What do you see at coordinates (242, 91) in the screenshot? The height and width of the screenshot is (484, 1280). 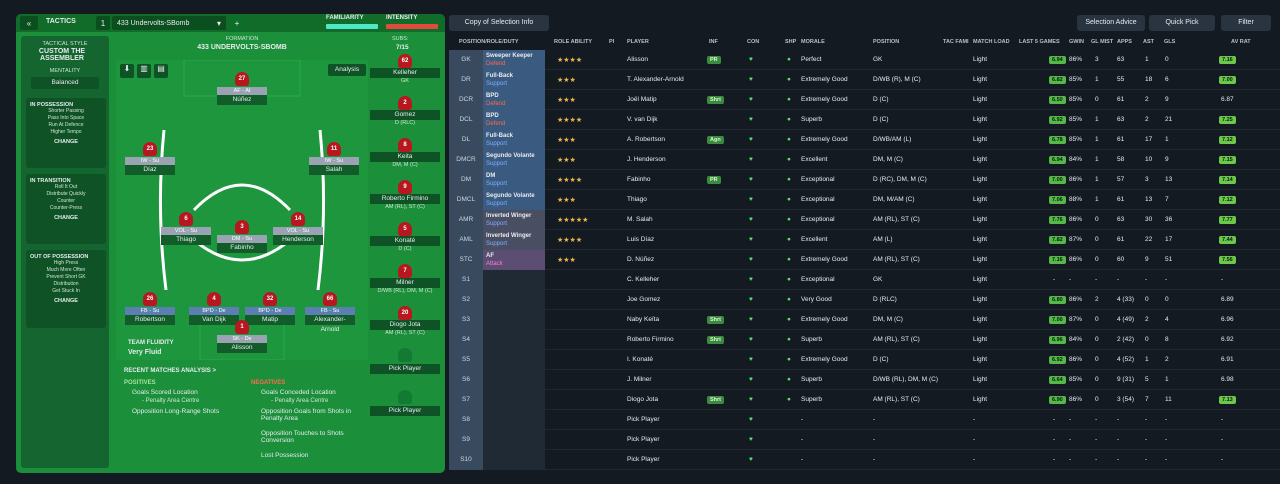 I see `player-role: AF - At` at bounding box center [242, 91].